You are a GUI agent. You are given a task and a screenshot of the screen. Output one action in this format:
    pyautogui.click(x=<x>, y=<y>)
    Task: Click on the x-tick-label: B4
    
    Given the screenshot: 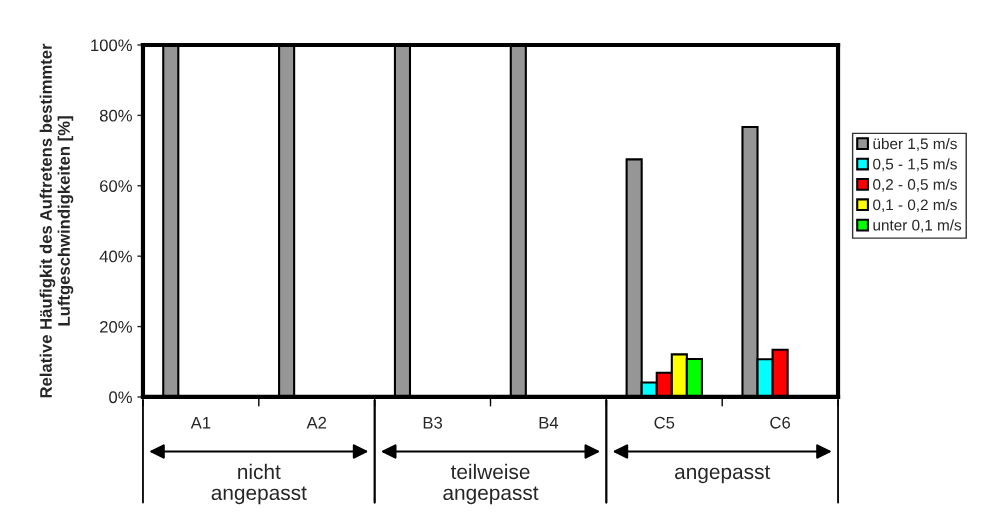 What is the action you would take?
    pyautogui.click(x=549, y=423)
    